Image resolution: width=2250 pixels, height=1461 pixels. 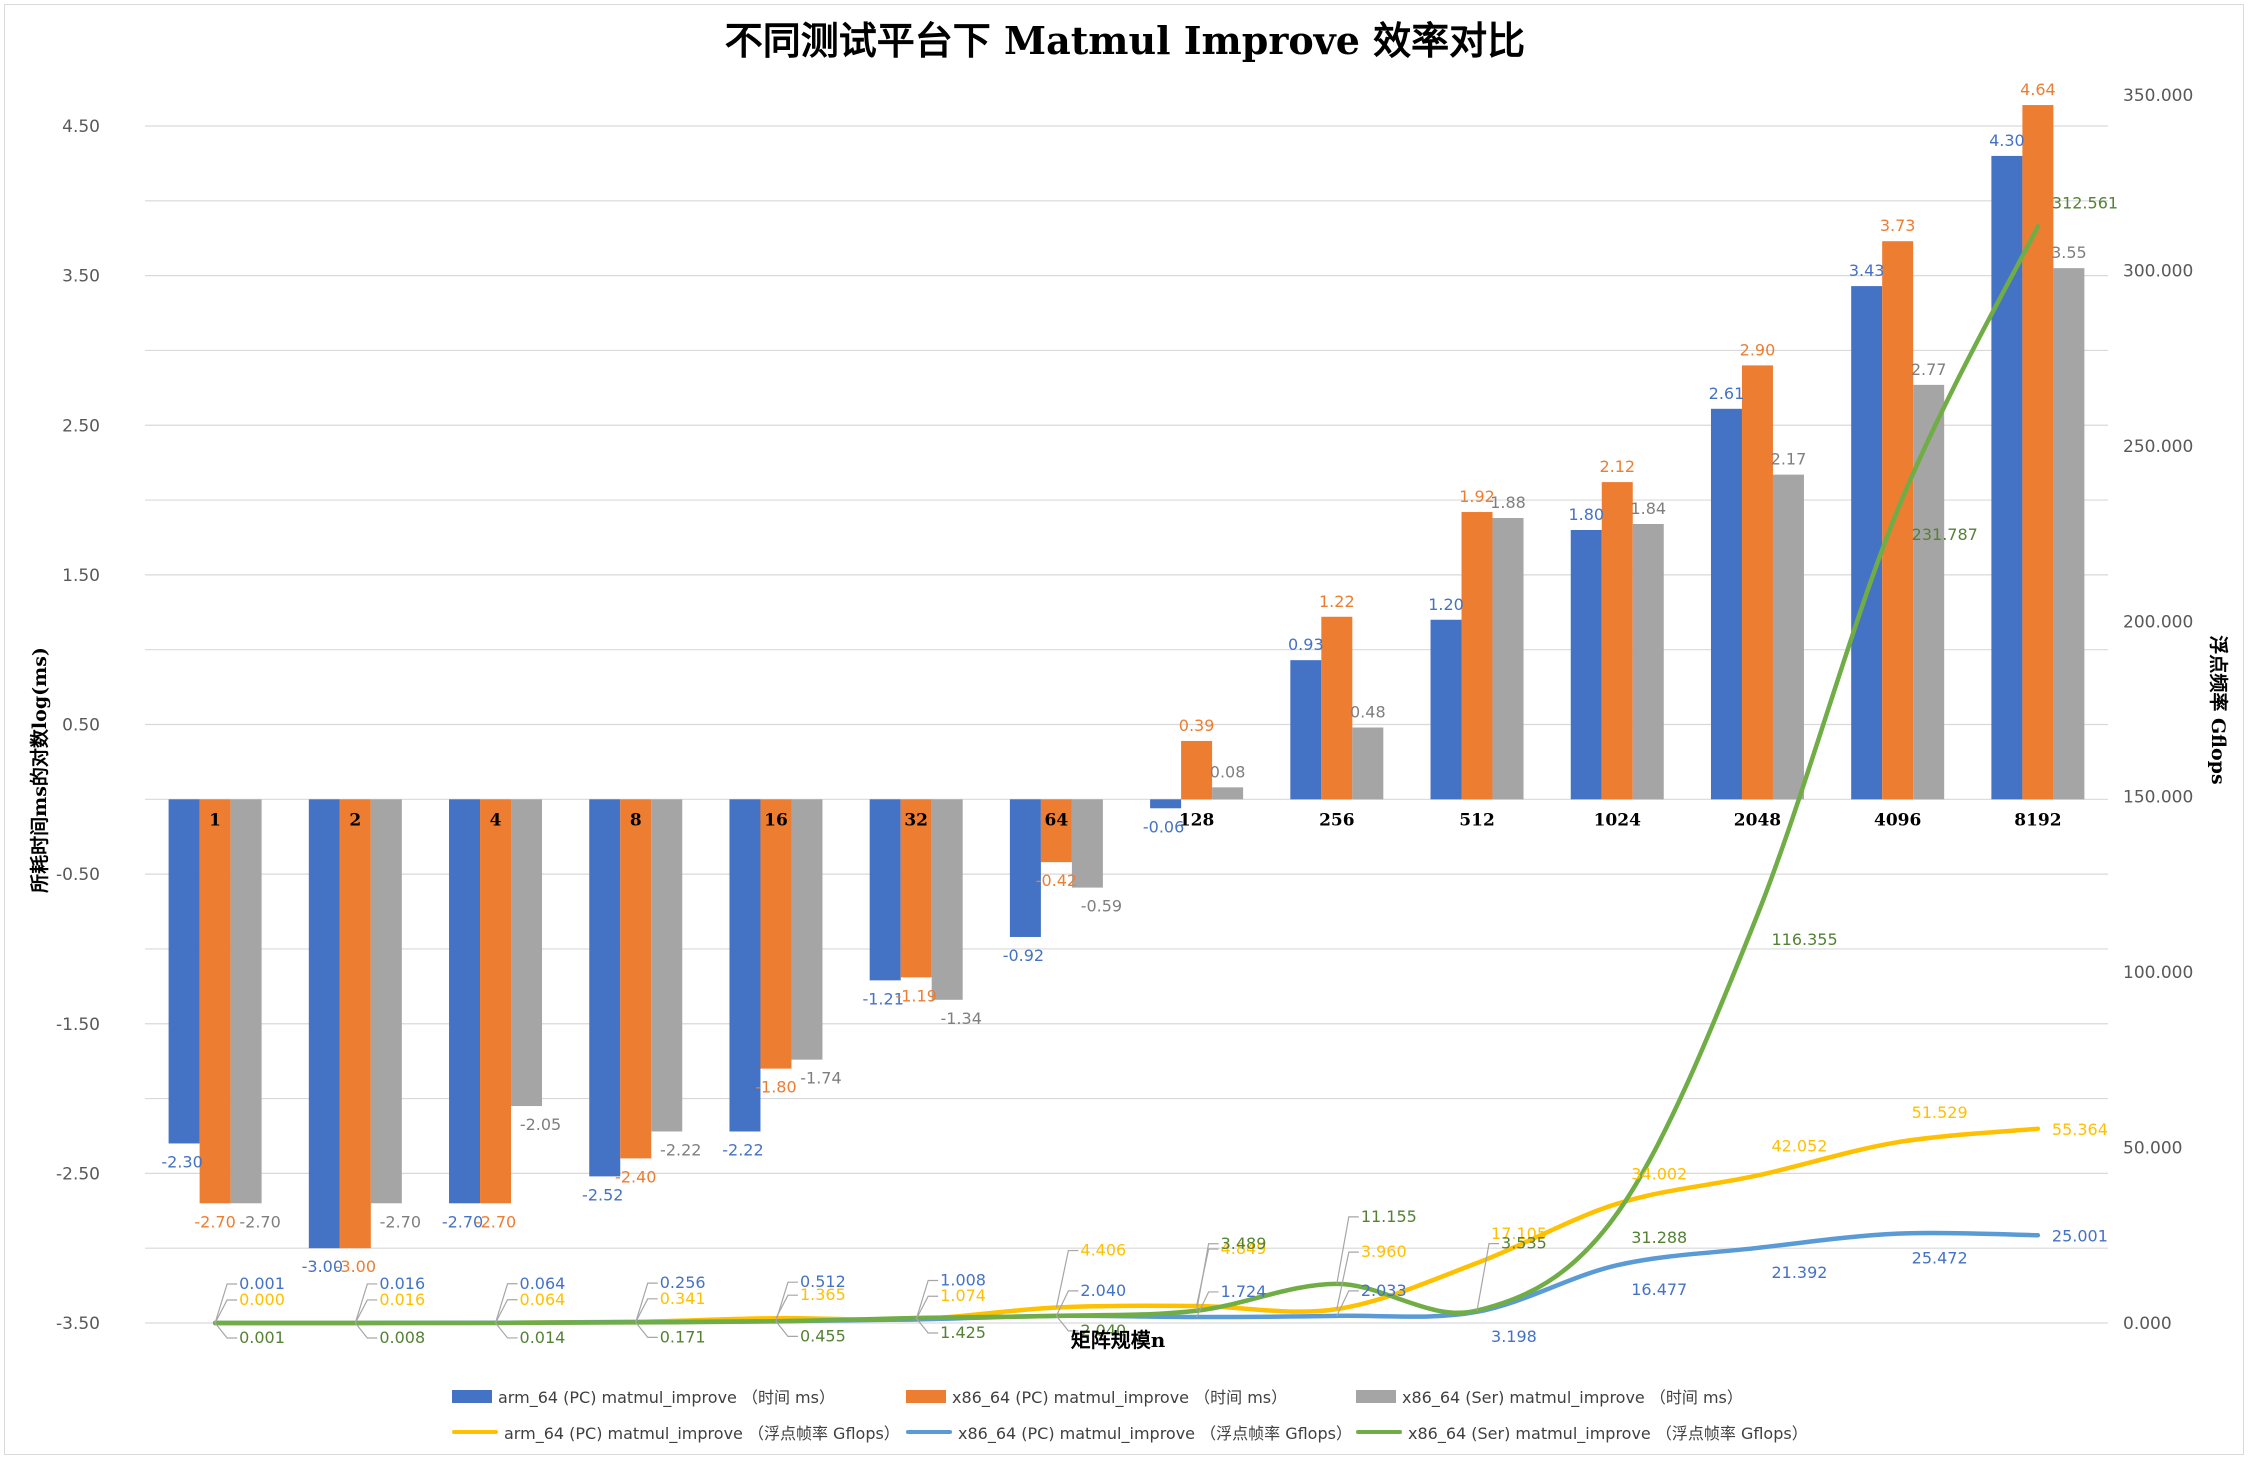 I want to click on bar-data-label: 2.61, so click(x=1727, y=393).